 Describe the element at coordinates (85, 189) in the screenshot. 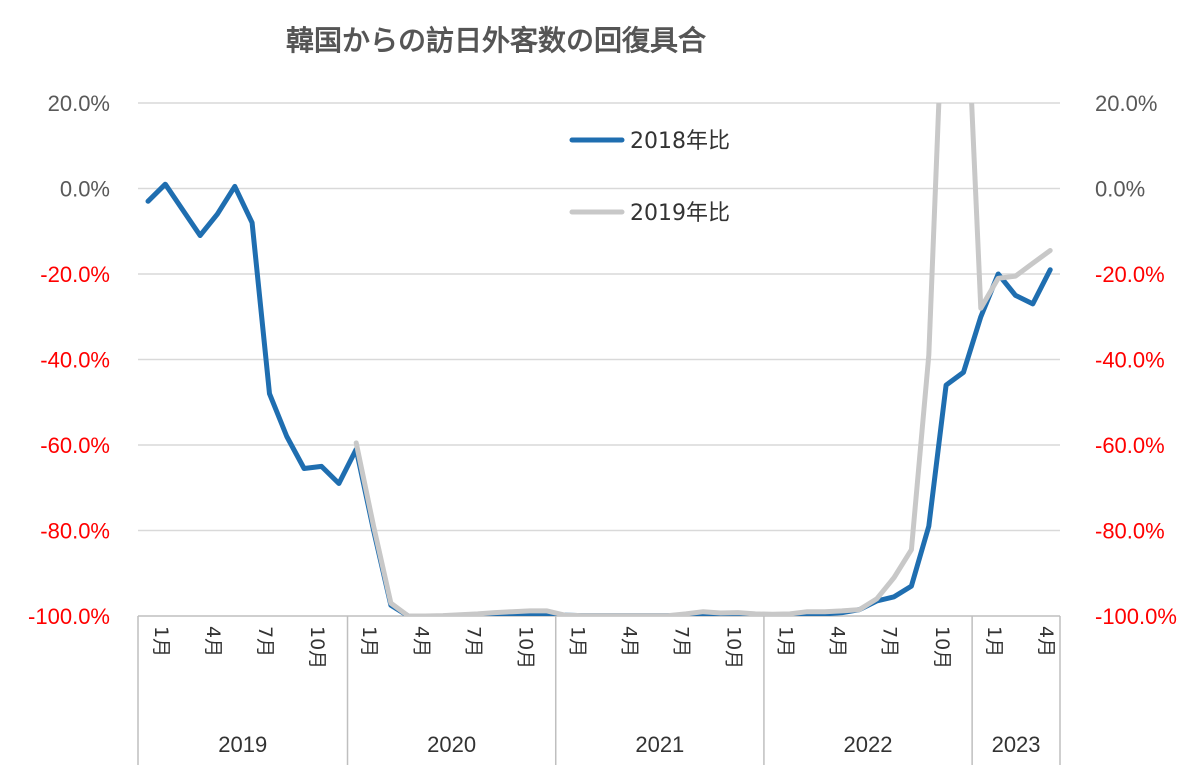

I see `y-tick-label-left: 0.0%` at that location.